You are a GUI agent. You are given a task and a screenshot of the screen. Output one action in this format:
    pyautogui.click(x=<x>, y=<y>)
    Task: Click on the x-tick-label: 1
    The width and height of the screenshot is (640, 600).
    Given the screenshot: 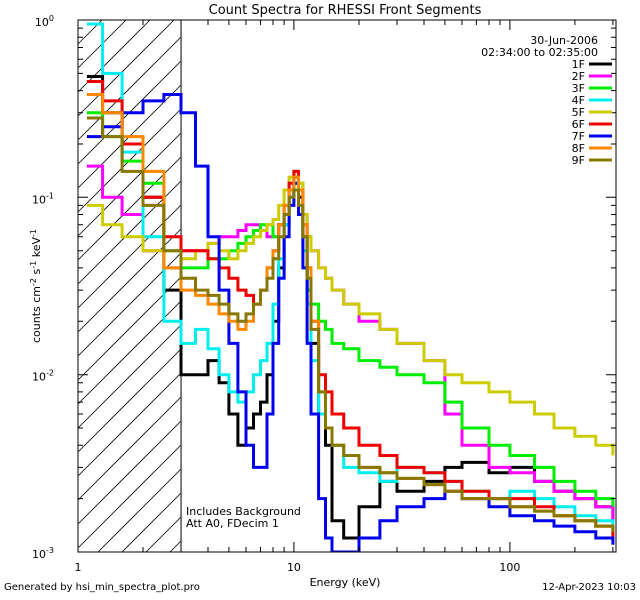 What is the action you would take?
    pyautogui.click(x=78, y=567)
    